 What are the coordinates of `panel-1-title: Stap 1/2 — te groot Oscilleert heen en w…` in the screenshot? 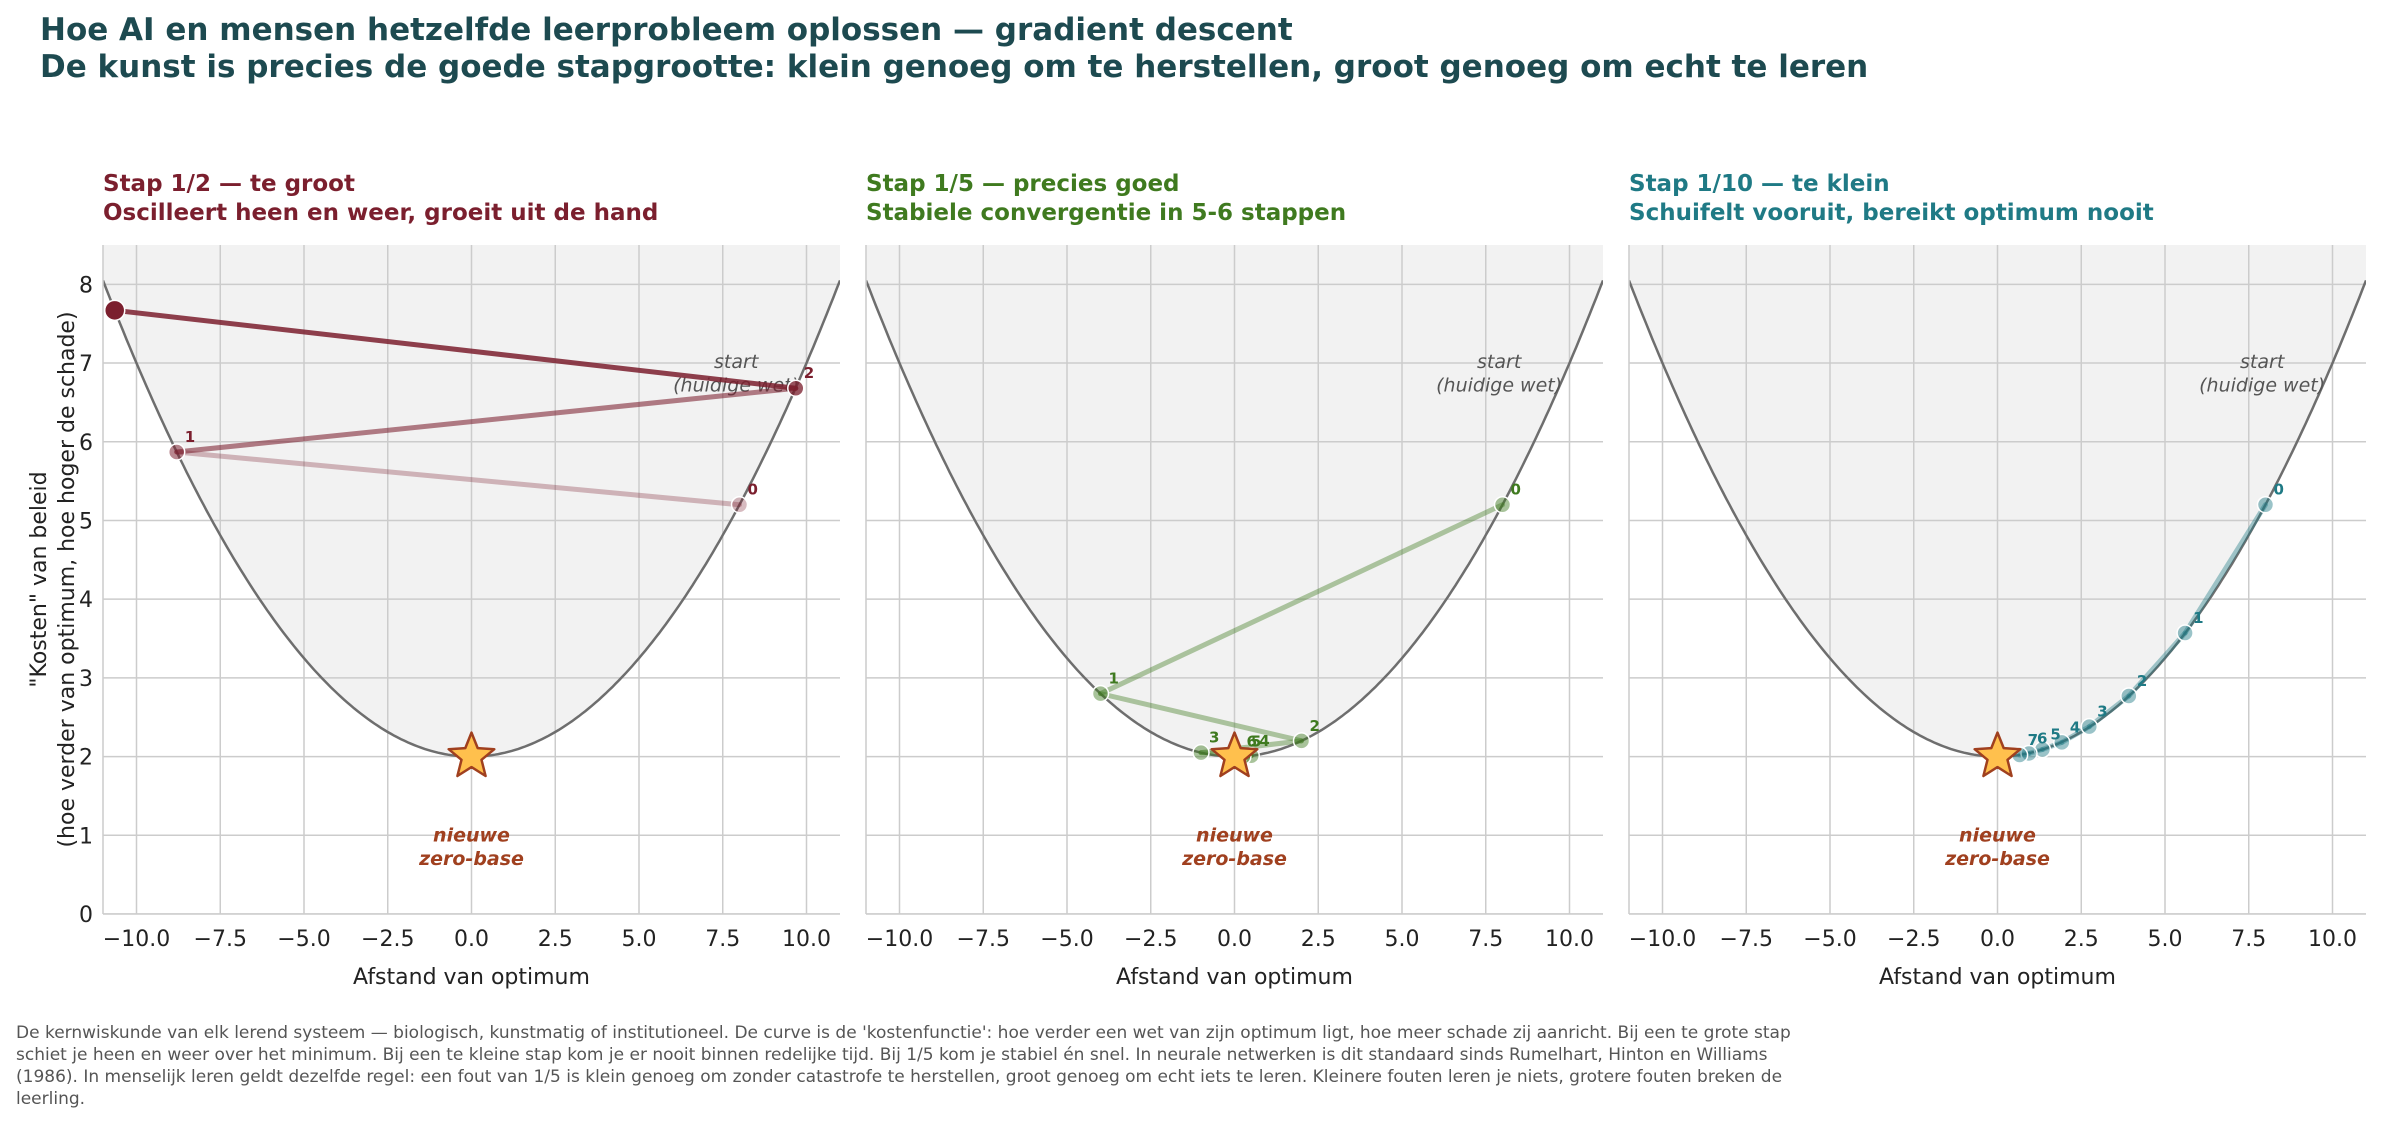 It's located at (380, 199).